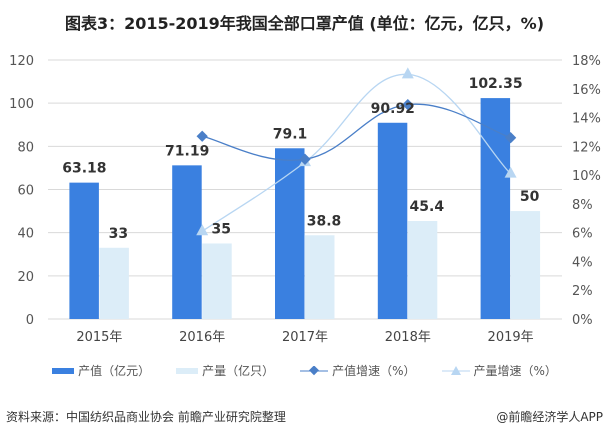 The width and height of the screenshot is (609, 438). Describe the element at coordinates (21, 104) in the screenshot. I see `y-tick-label: 100` at that location.